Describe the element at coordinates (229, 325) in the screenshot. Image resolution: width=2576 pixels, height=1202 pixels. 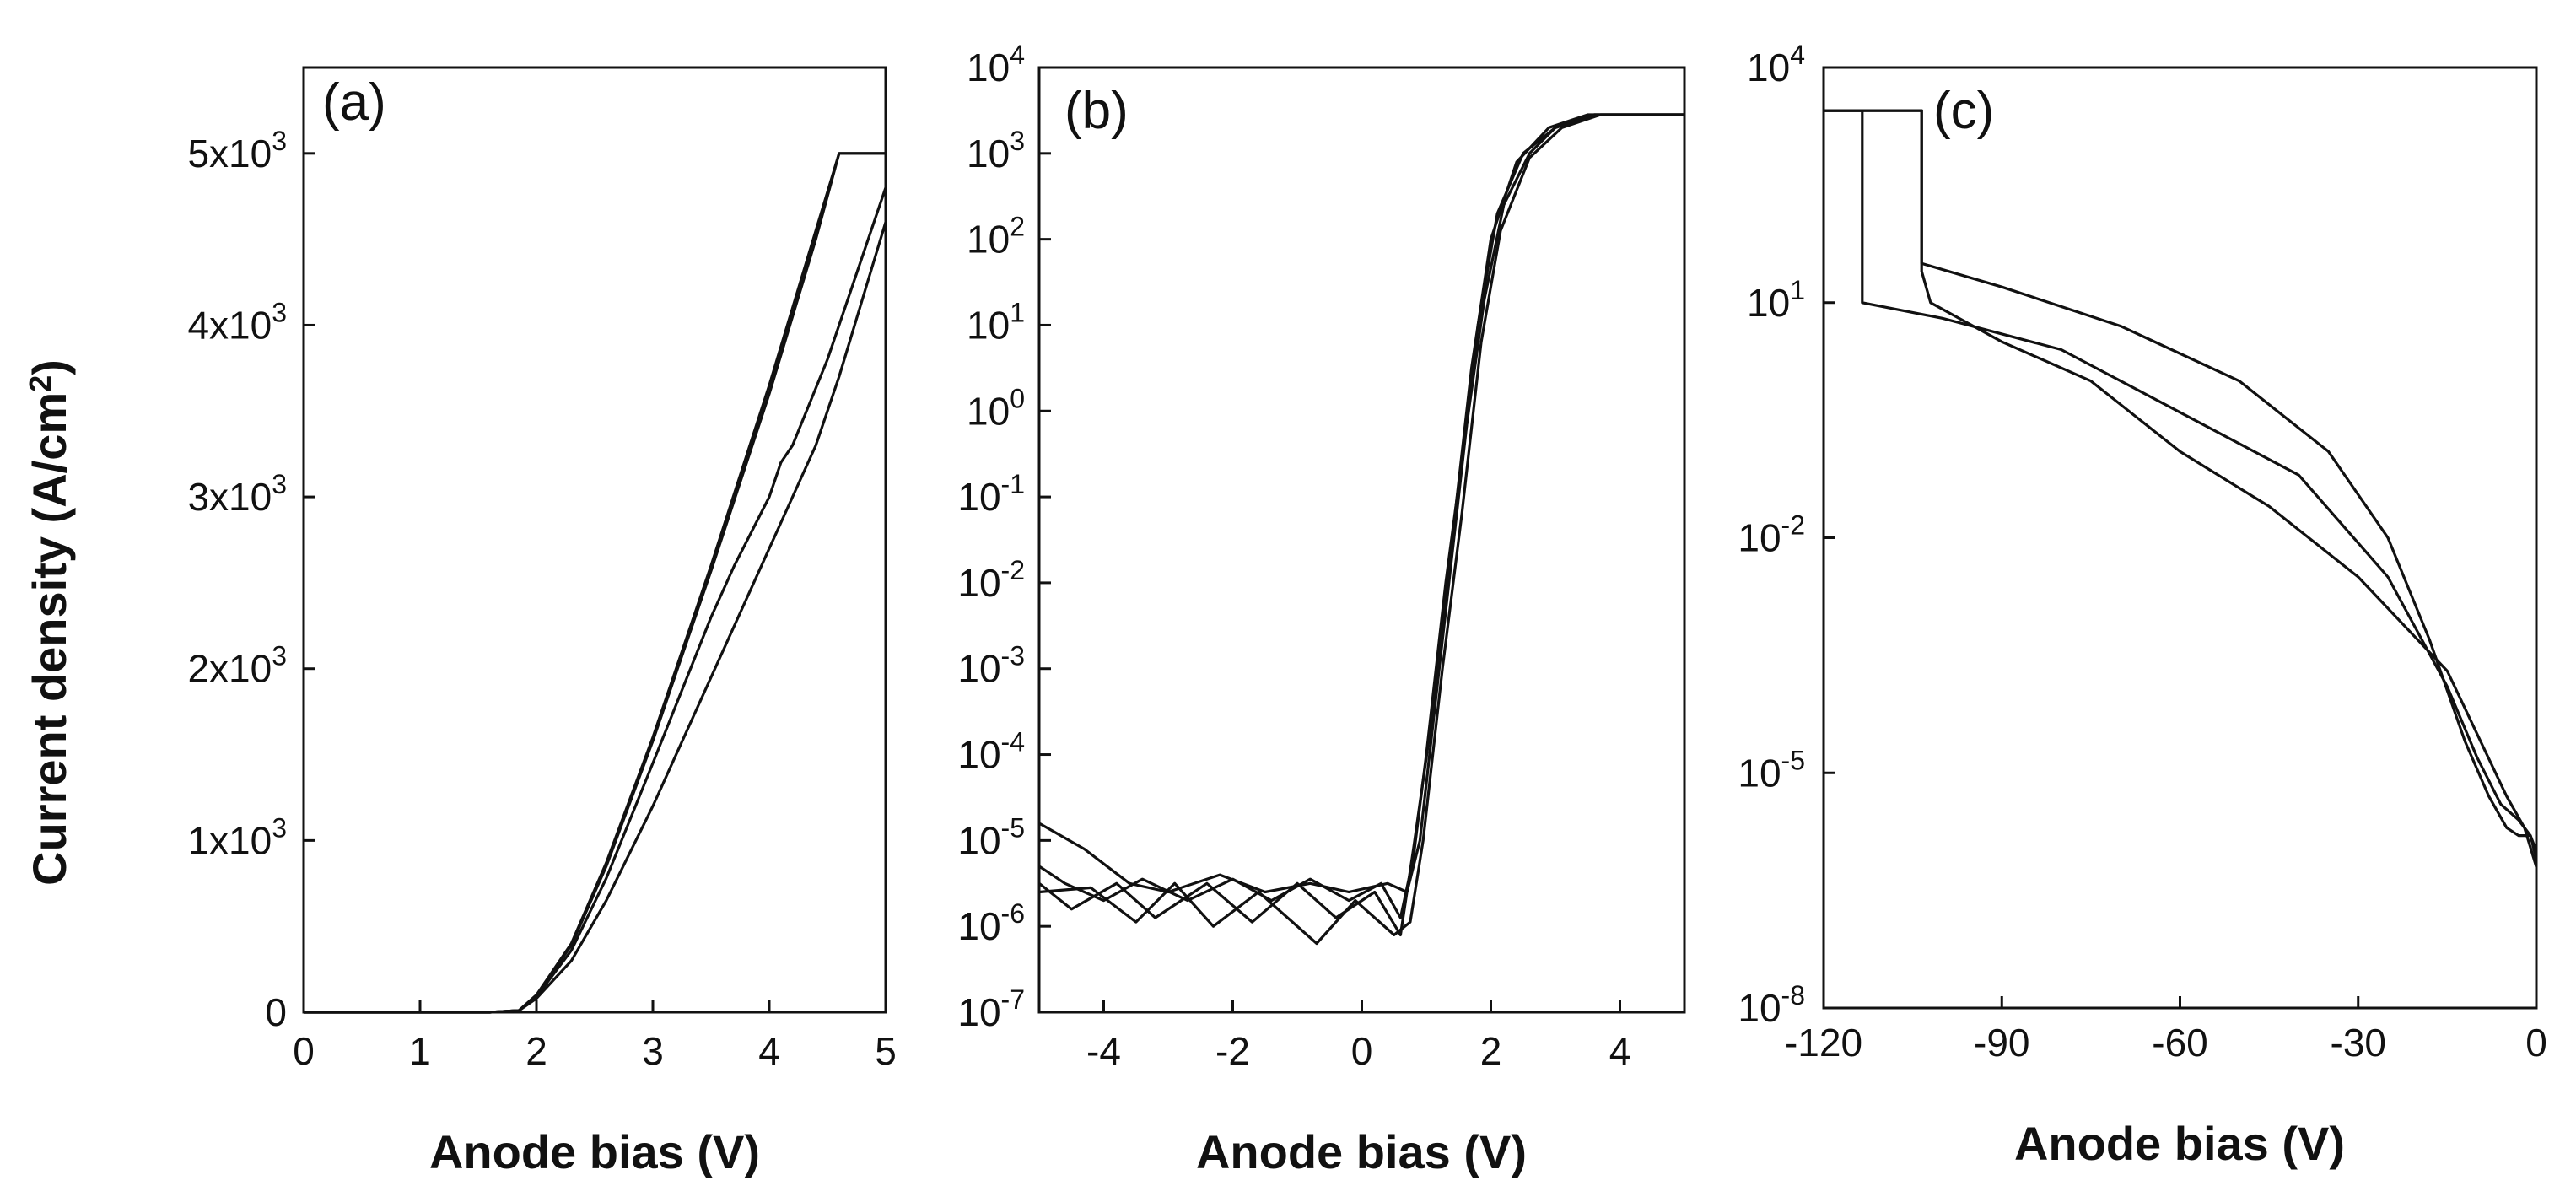
I see `y-tick-base: 4x10` at that location.